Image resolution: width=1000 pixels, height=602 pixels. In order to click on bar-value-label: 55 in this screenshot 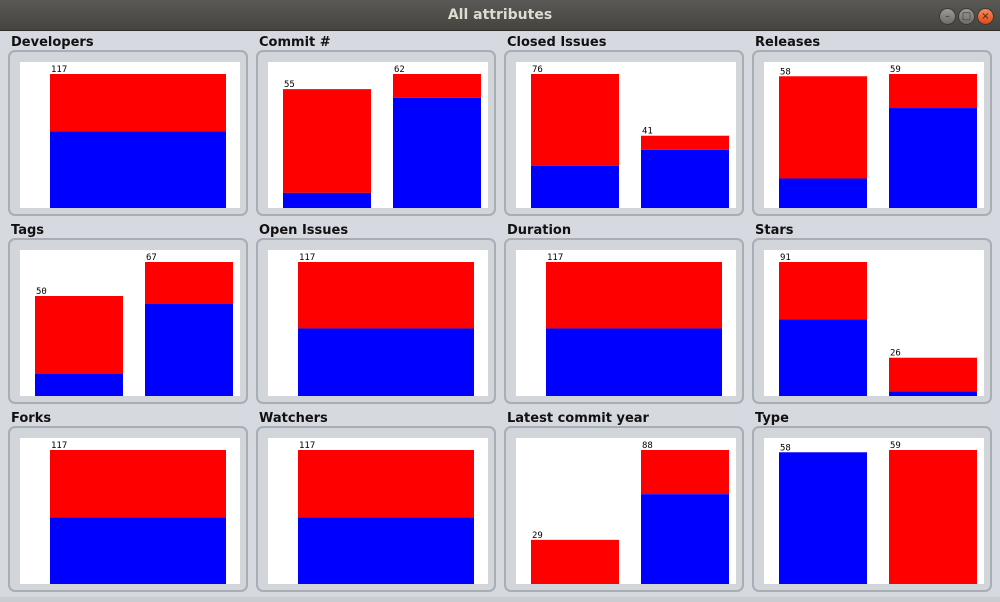, I will do `click(289, 85)`.